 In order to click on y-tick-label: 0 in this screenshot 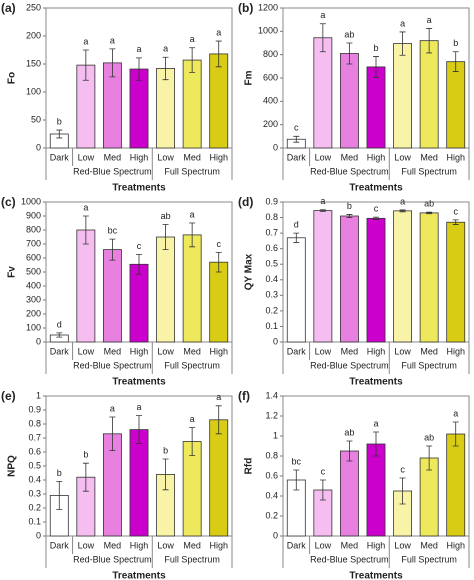, I will do `click(38, 147)`.